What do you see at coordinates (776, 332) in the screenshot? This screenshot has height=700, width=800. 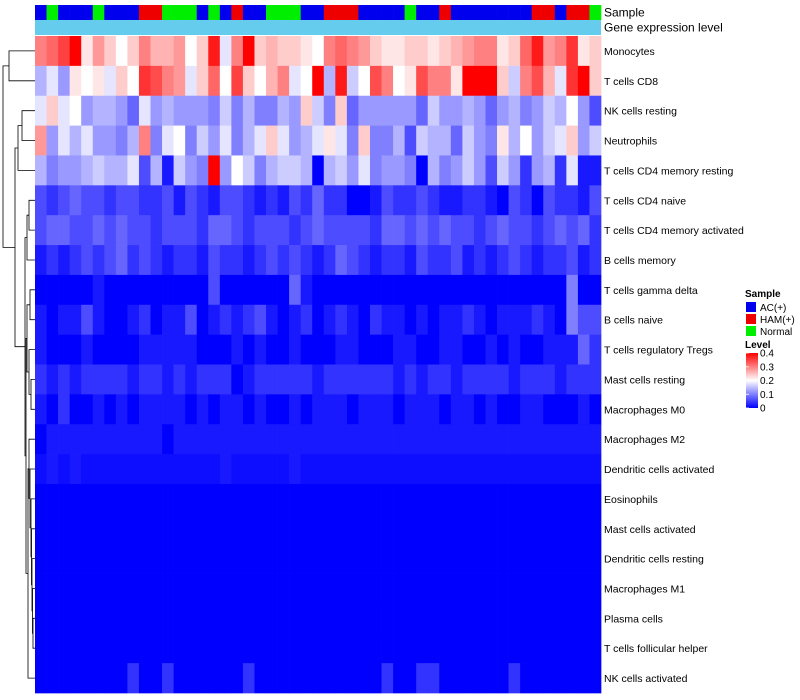 I see `legend-label: Normal` at bounding box center [776, 332].